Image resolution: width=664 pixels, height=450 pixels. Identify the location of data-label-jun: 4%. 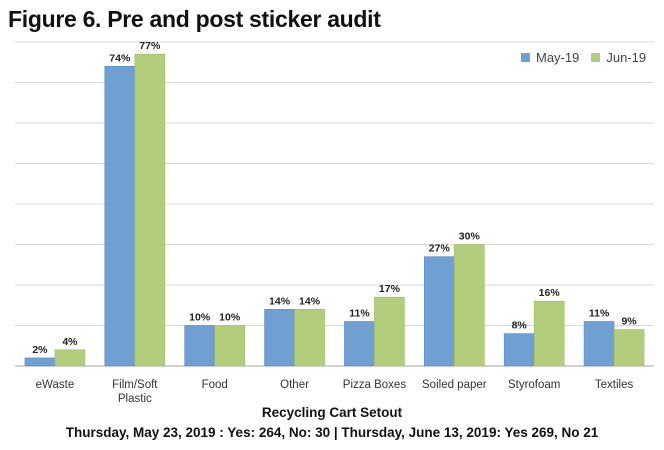
(70, 342).